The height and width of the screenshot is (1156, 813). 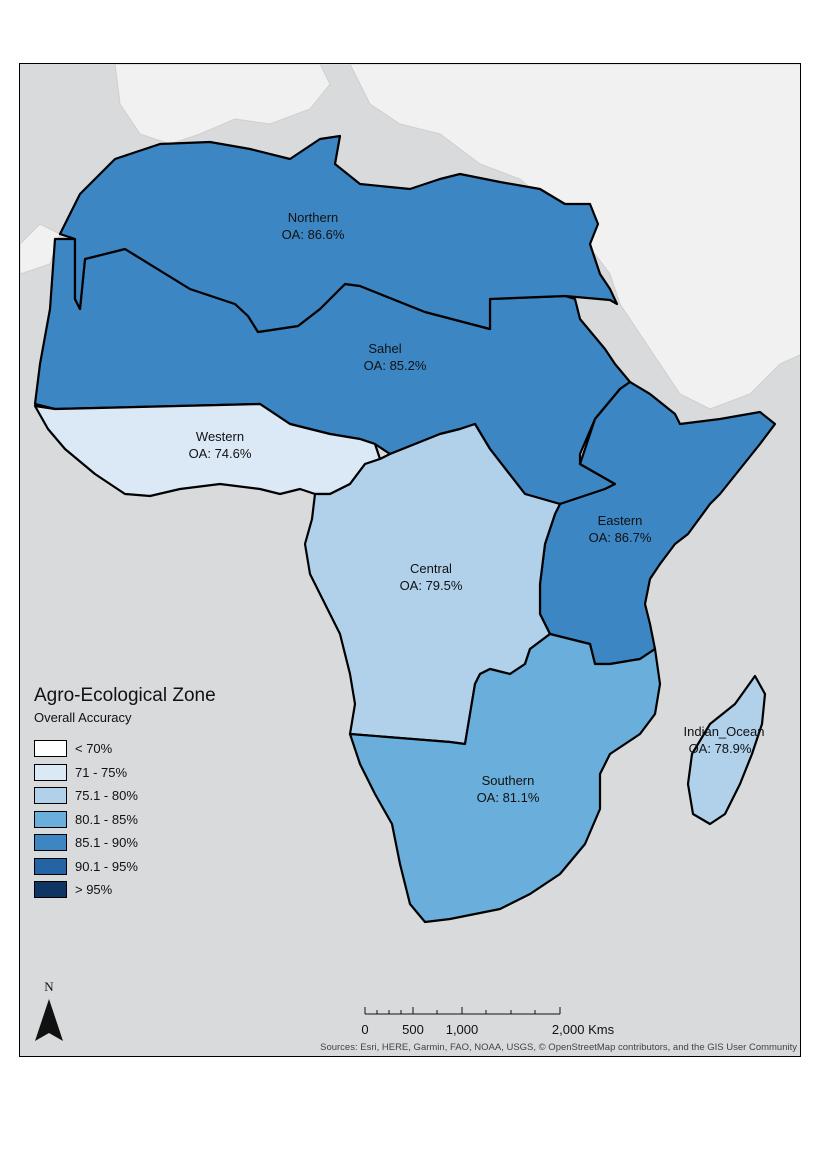 I want to click on legend-item: < 70%, so click(x=134, y=749).